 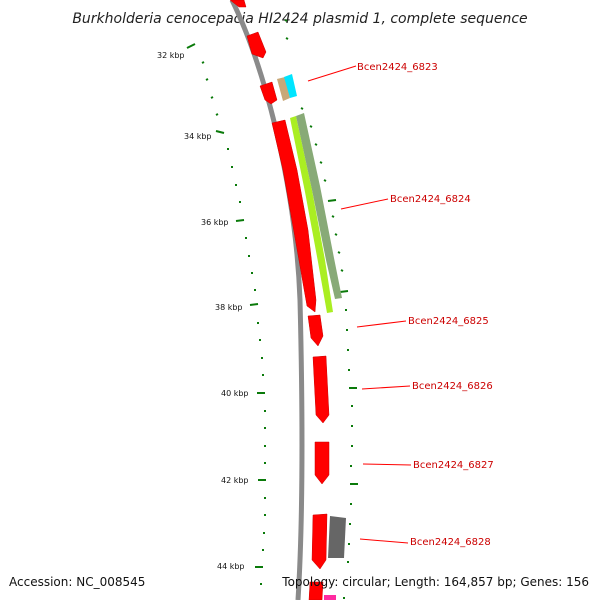 What do you see at coordinates (215, 222) in the screenshot?
I see `tick-label-36kbp: 36 kbp` at bounding box center [215, 222].